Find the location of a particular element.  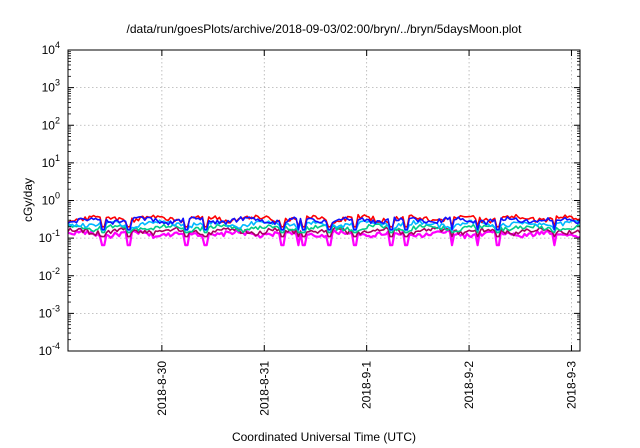

y-tick-label: 10³ is located at coordinates (51, 86).